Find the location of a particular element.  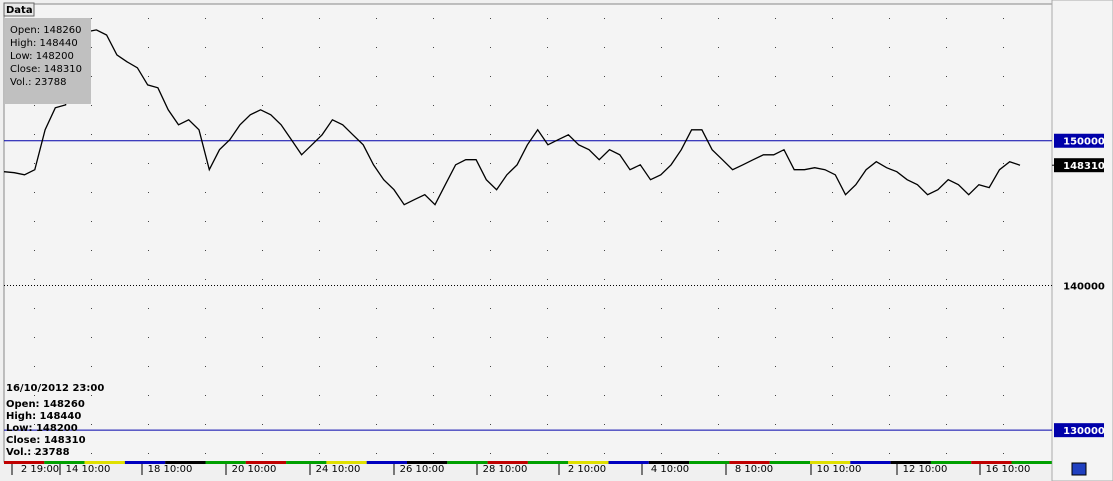

y-tick-label: 150000 is located at coordinates (1084, 142).